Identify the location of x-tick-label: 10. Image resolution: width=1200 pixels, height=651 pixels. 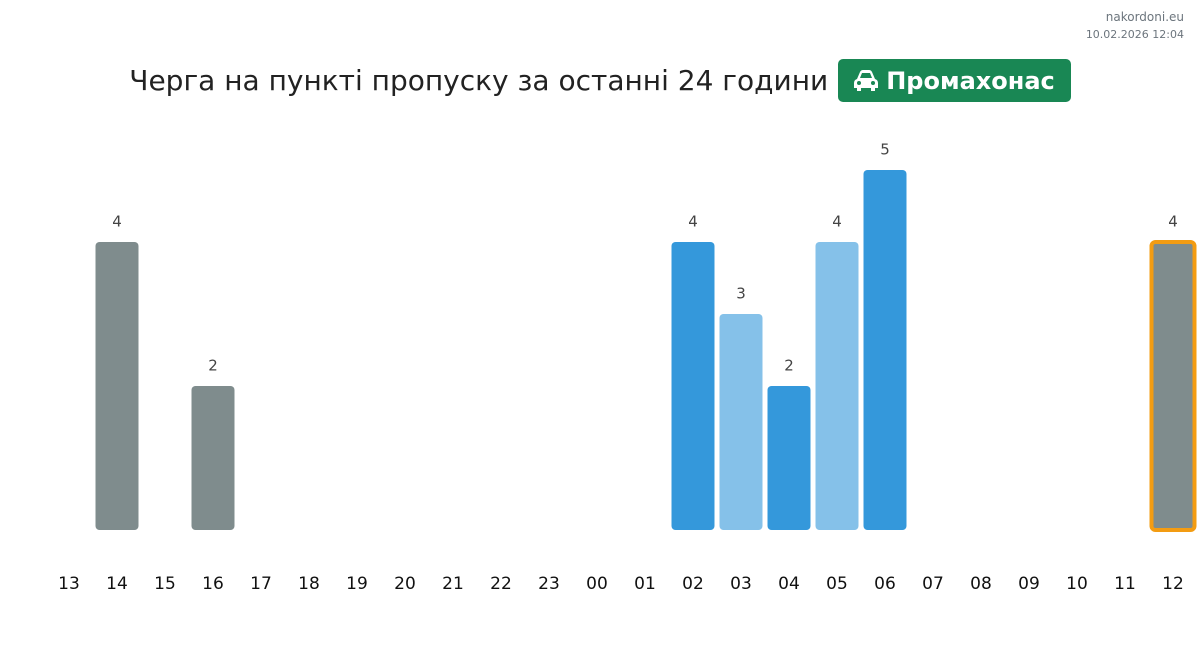
(1077, 584).